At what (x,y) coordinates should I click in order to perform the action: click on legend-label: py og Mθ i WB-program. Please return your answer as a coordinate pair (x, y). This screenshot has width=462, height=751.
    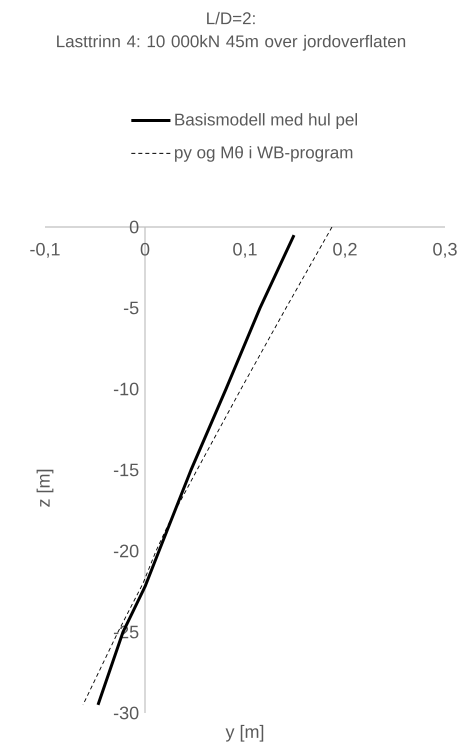
    Looking at the image, I should click on (263, 154).